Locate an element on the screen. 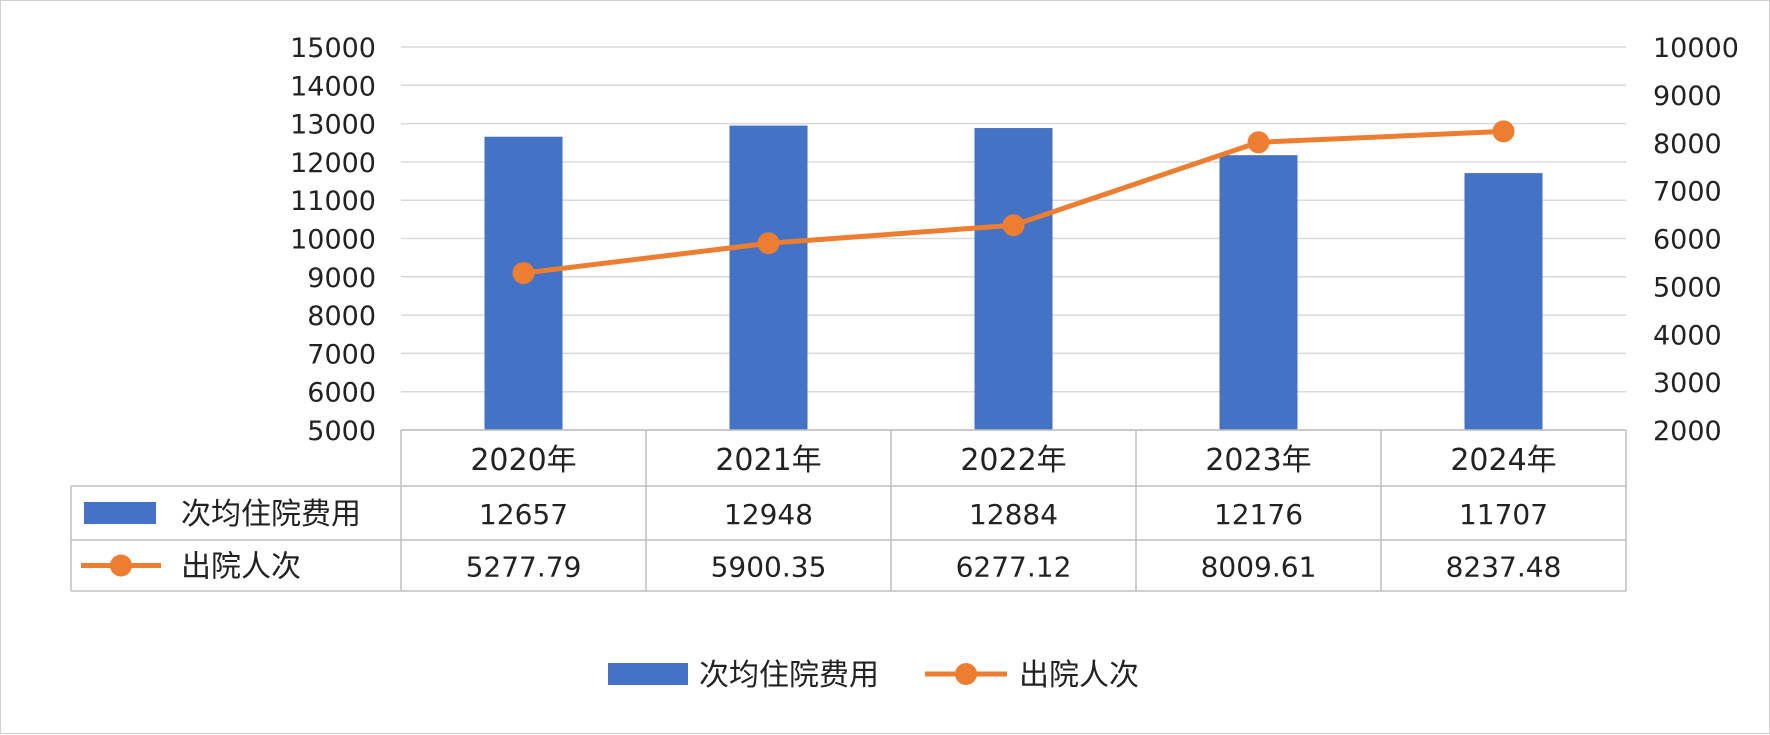  table-cell: 5900.35 is located at coordinates (769, 567).